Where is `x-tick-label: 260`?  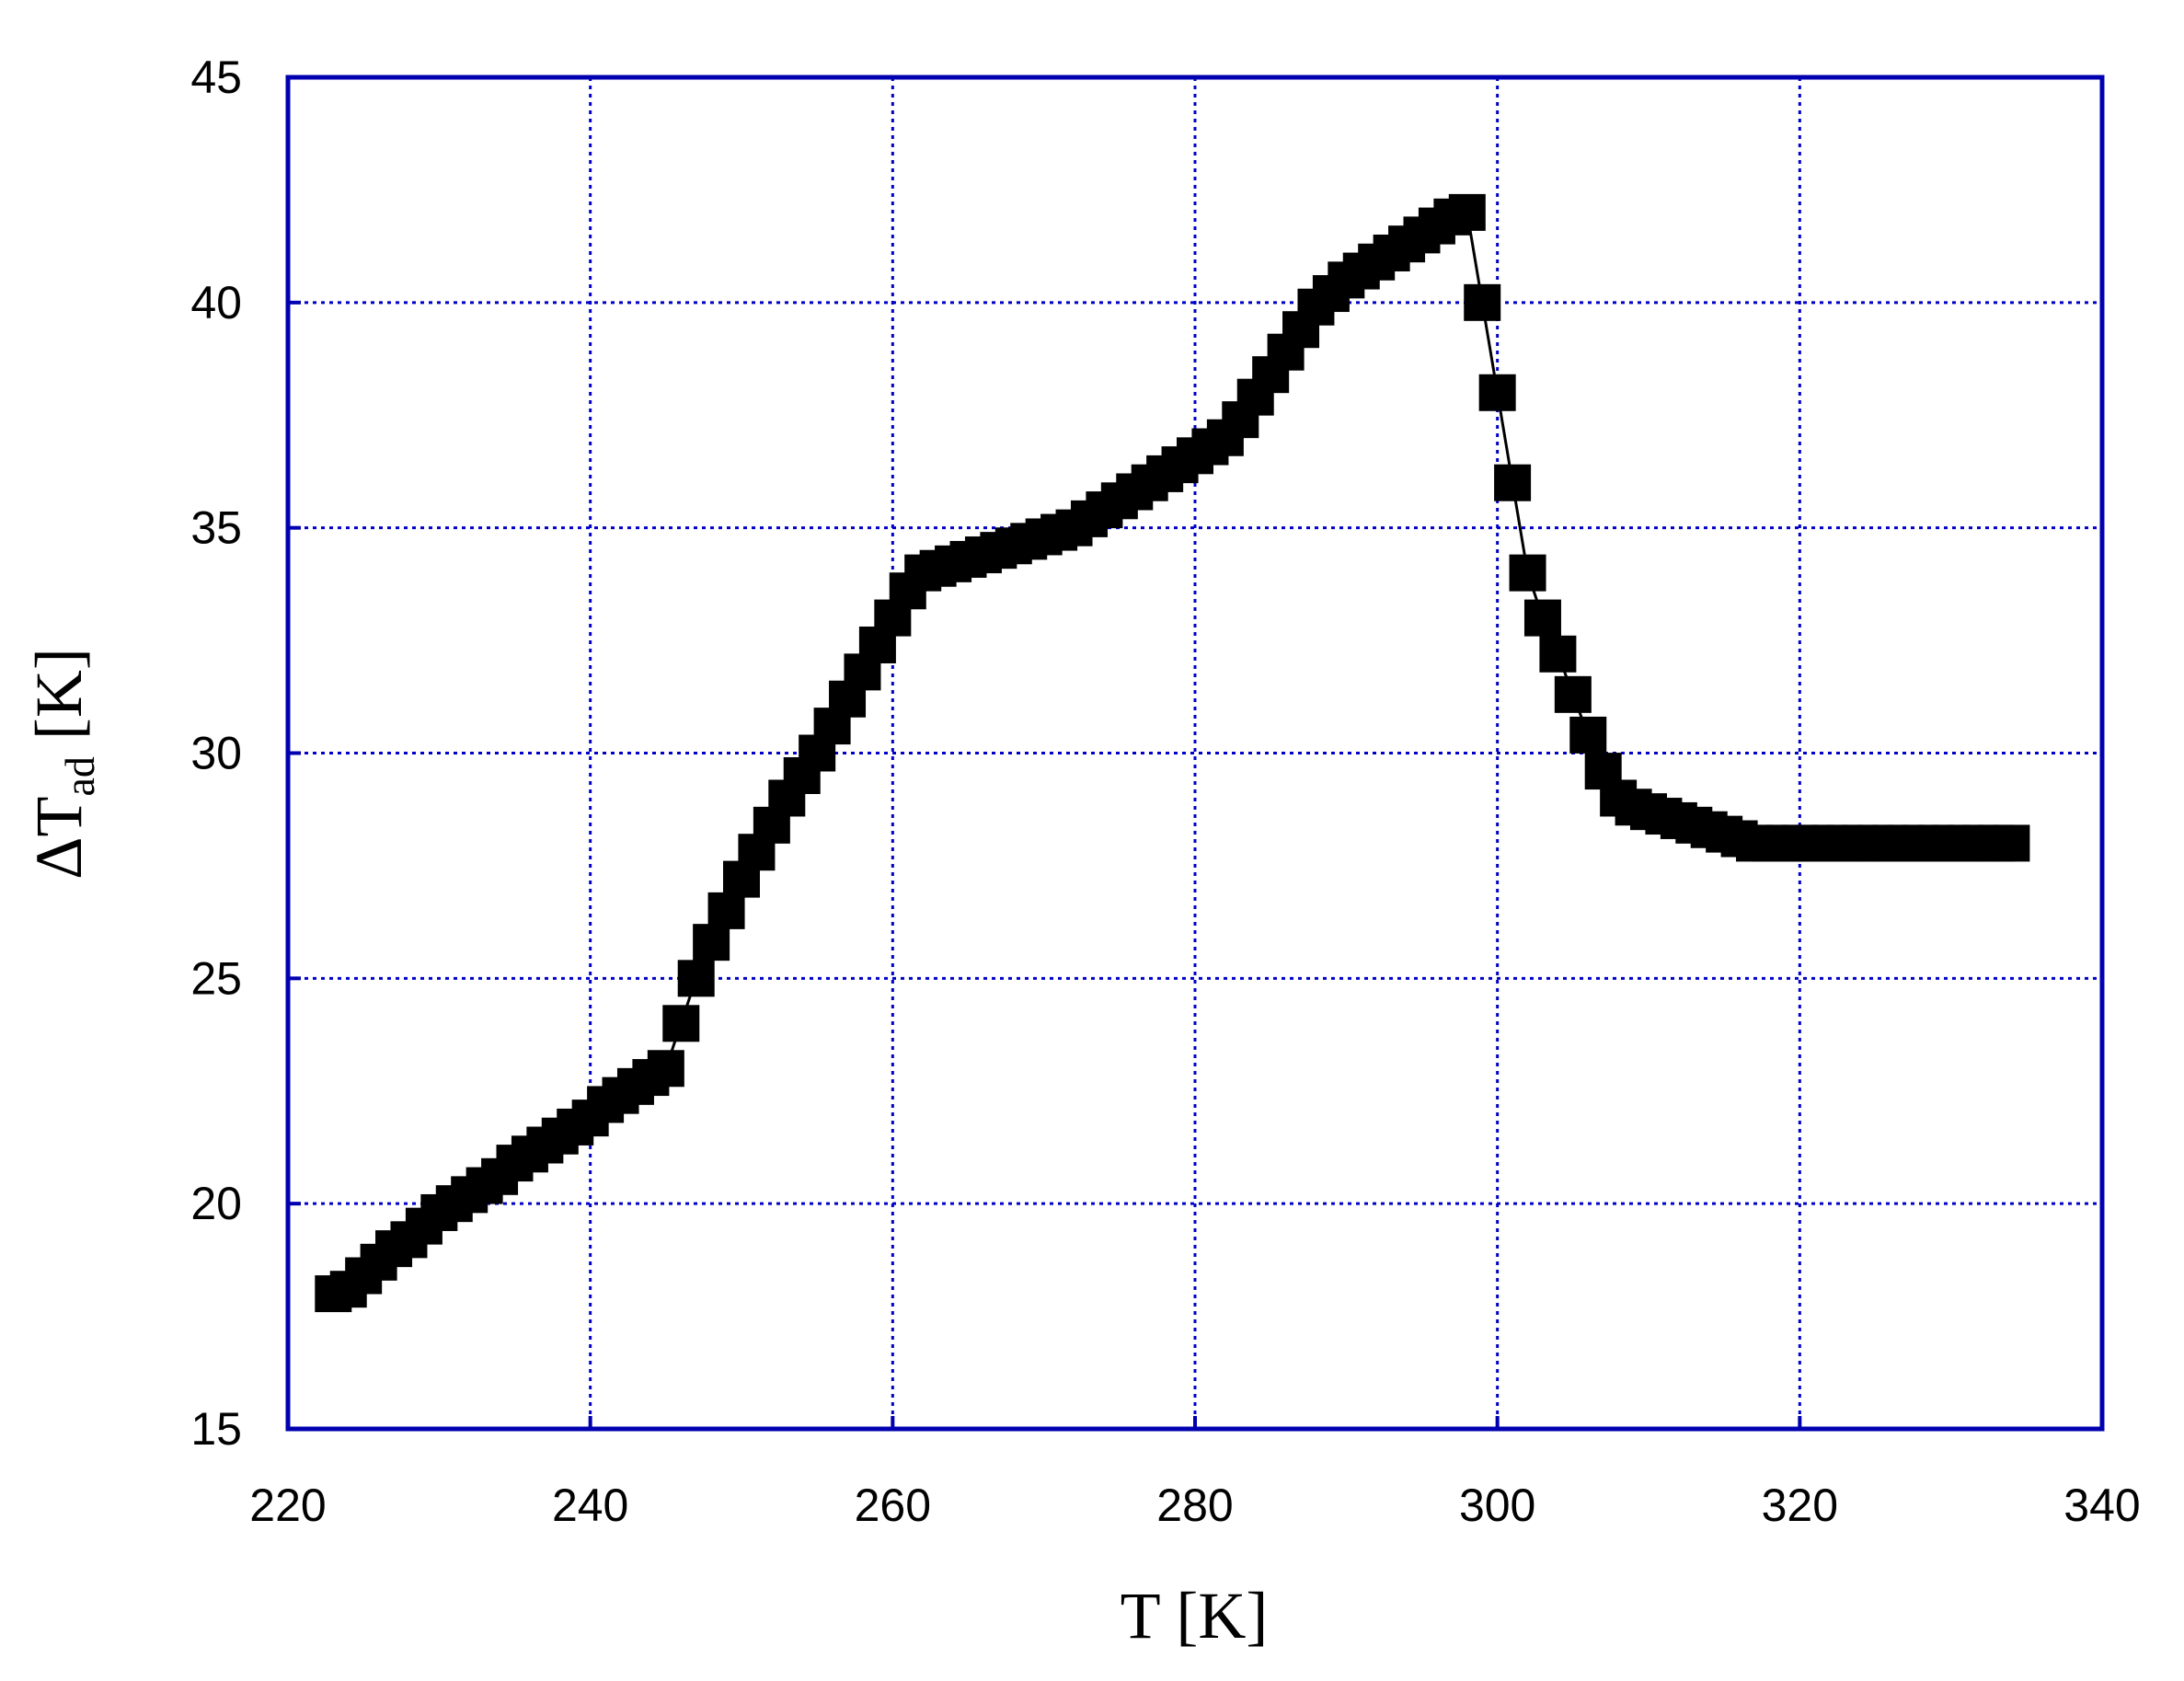 x-tick-label: 260 is located at coordinates (893, 1505).